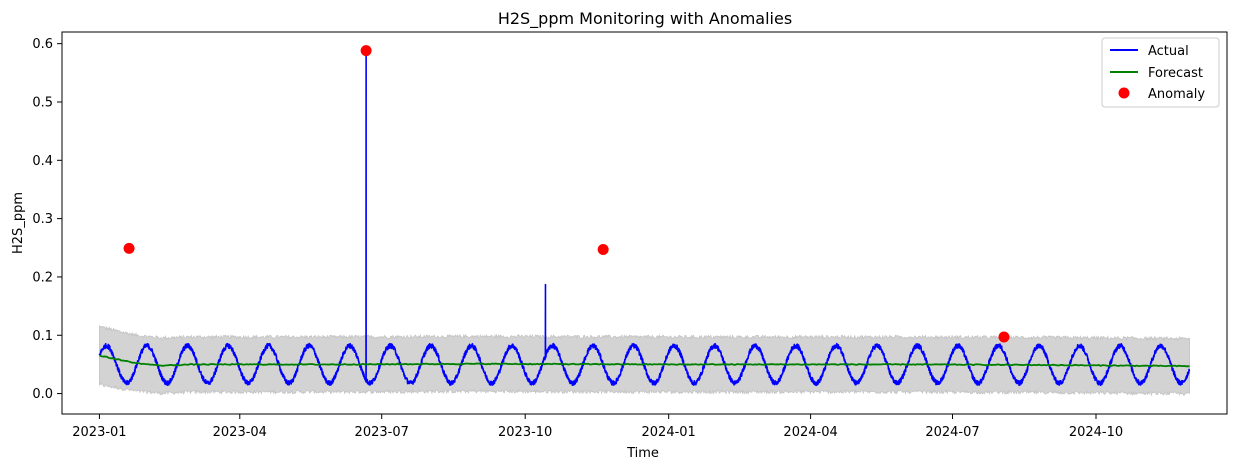 This screenshot has height=470, width=1233. Describe the element at coordinates (42, 161) in the screenshot. I see `y-tick-label-5: 0.4` at that location.